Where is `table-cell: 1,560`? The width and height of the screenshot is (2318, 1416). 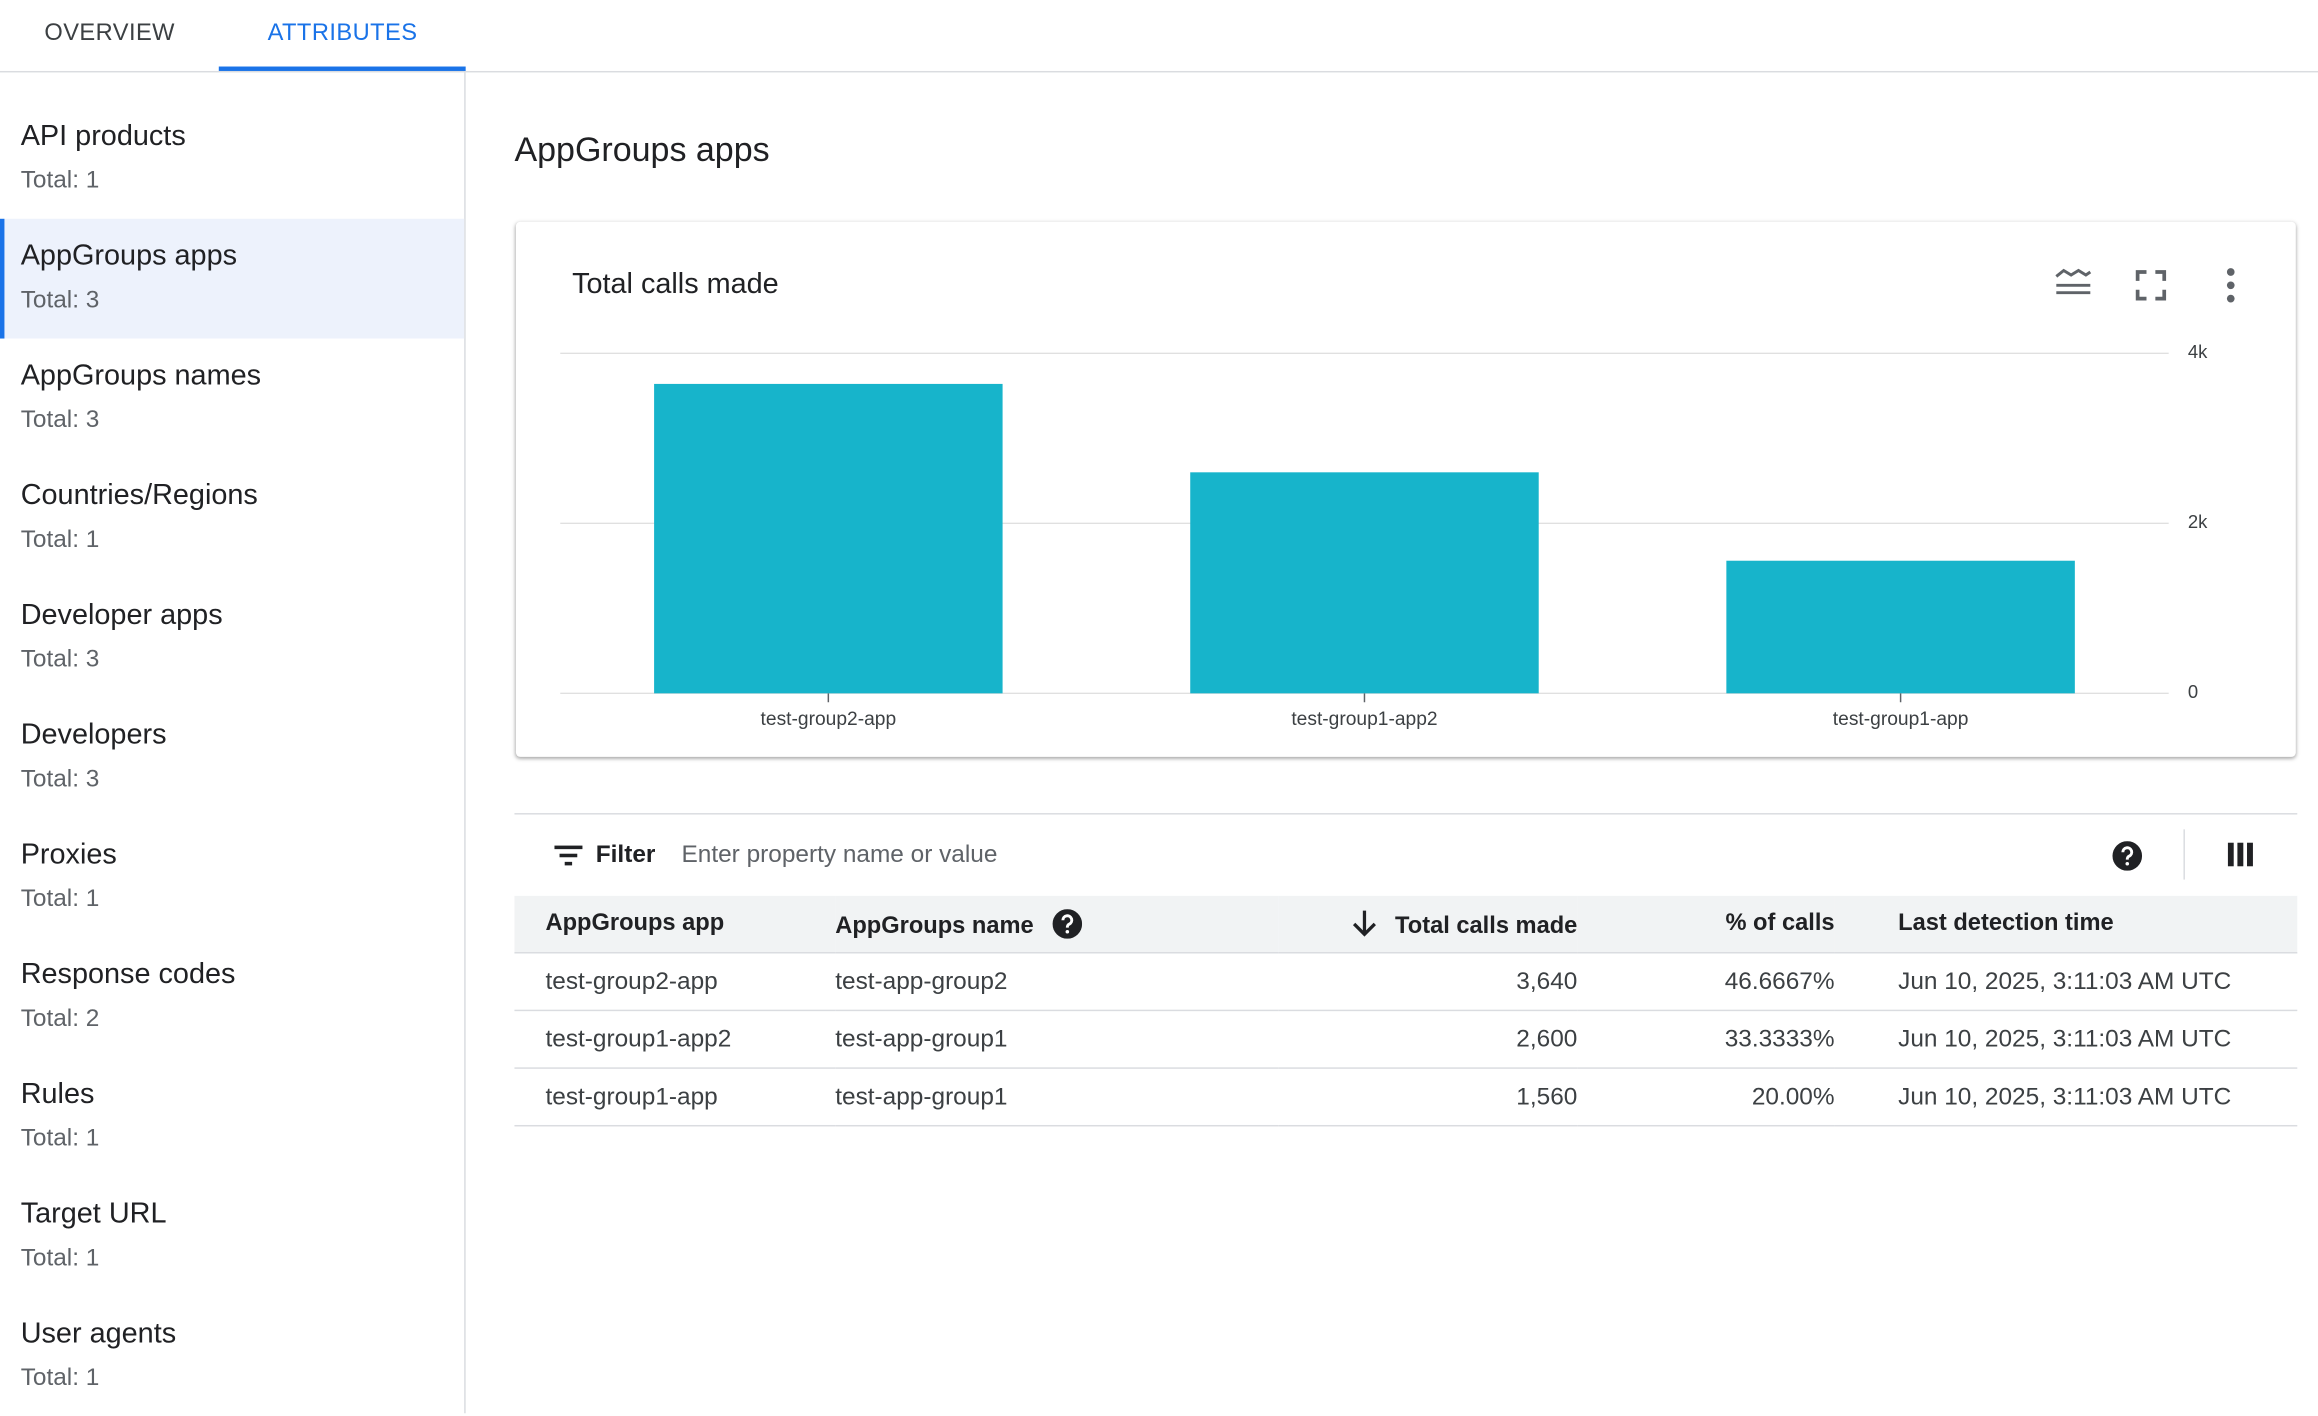
table-cell: 1,560 is located at coordinates (1428, 1097).